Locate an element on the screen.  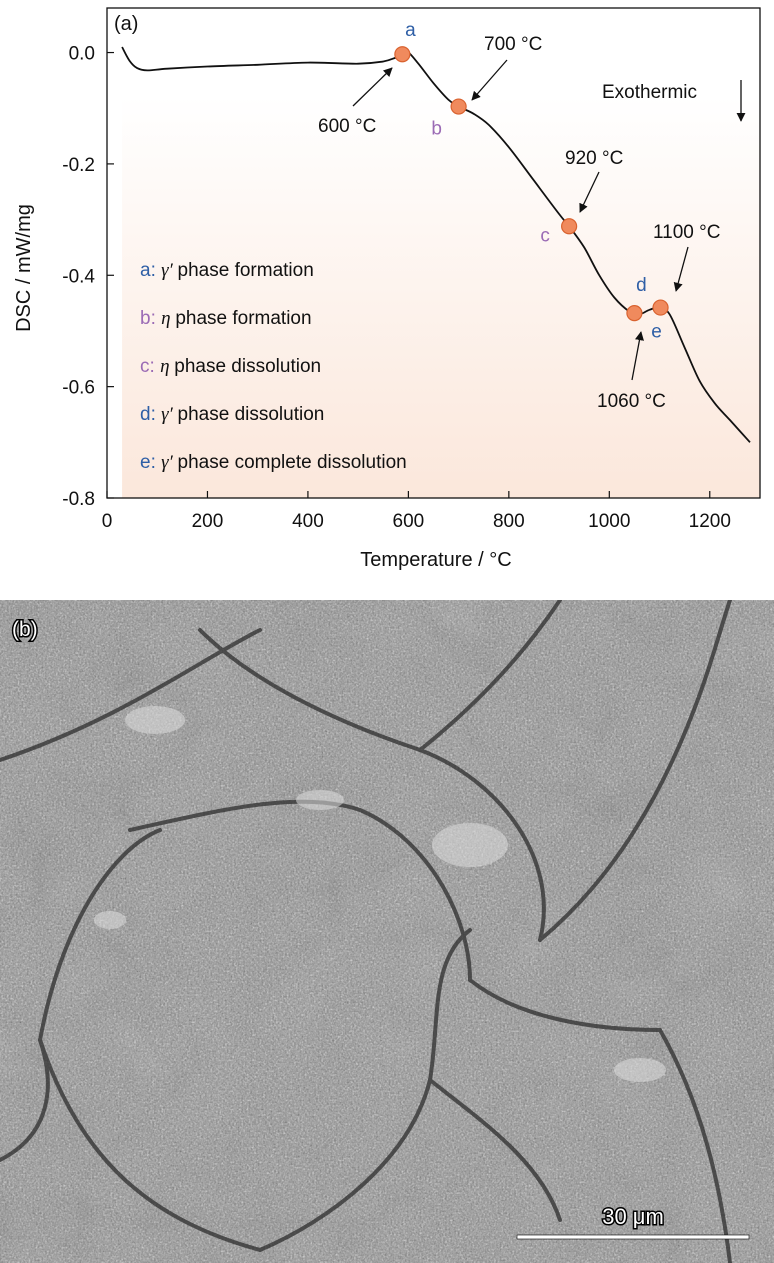
legend-entry: e: γ′ phase complete dissolution is located at coordinates (273, 462).